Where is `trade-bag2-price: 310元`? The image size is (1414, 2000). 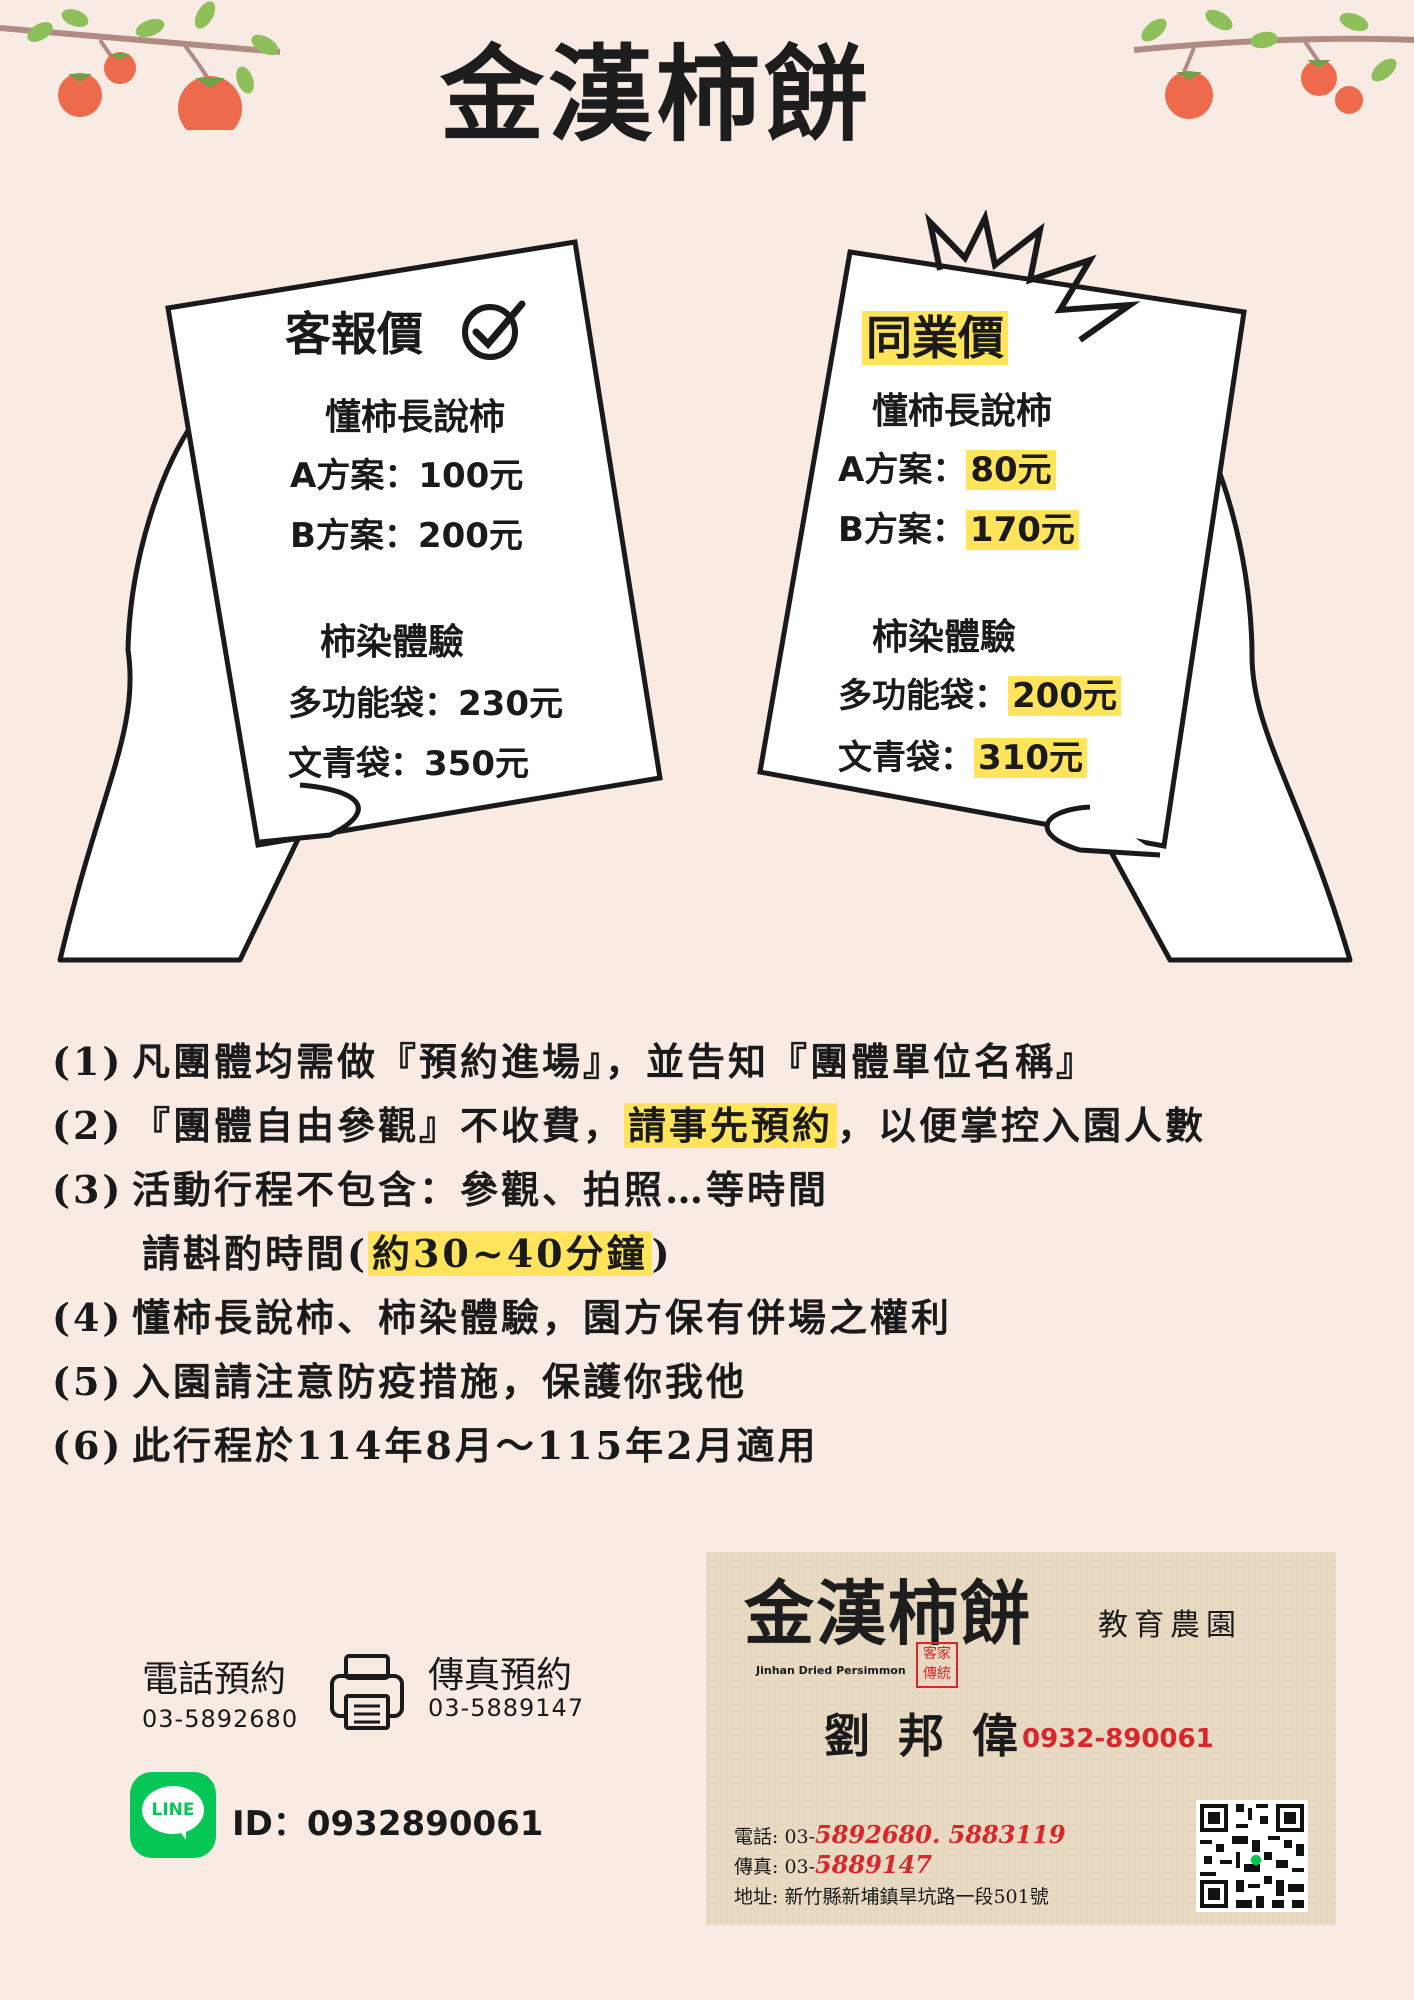
trade-bag2-price: 310元 is located at coordinates (1030, 758).